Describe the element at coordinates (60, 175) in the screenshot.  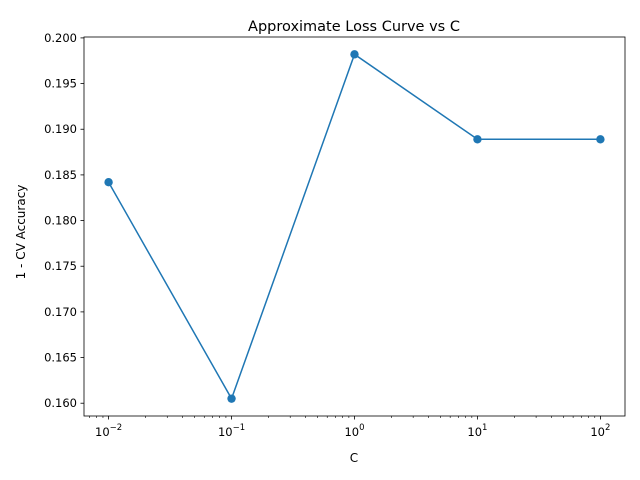
I see `y-tick-label: 0.185` at that location.